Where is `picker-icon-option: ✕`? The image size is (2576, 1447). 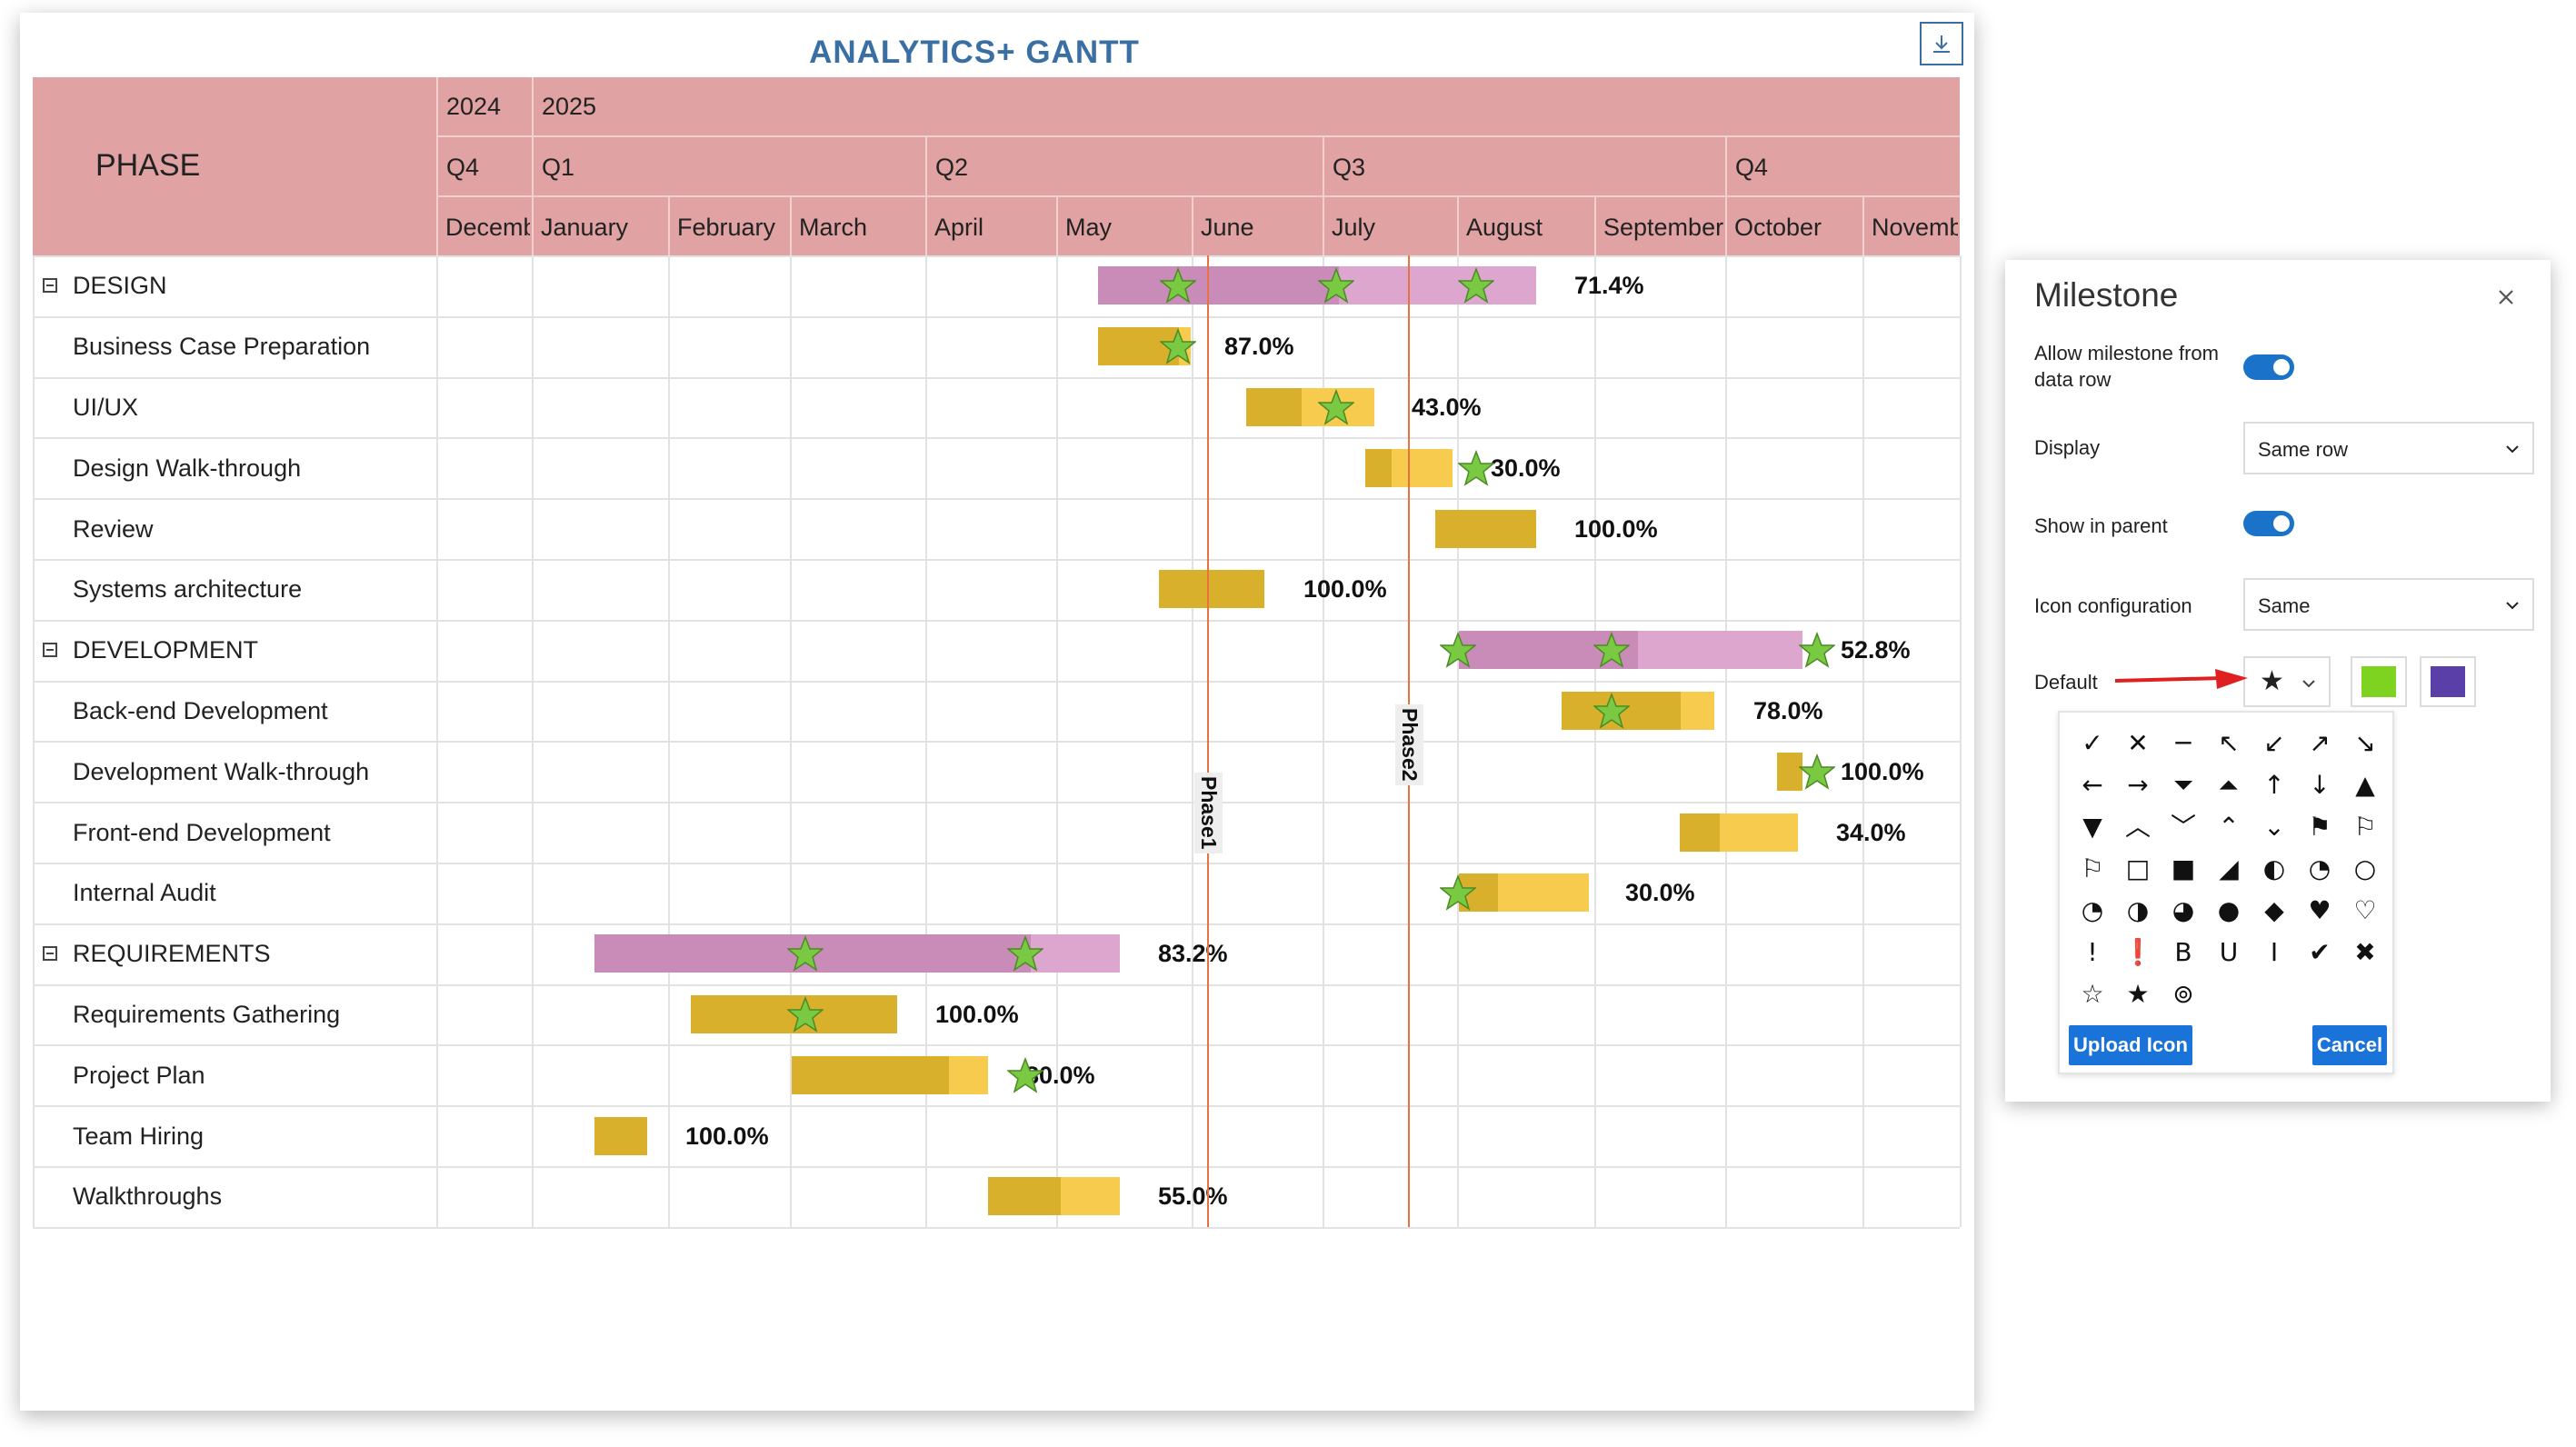
picker-icon-option: ✕ is located at coordinates (2138, 743).